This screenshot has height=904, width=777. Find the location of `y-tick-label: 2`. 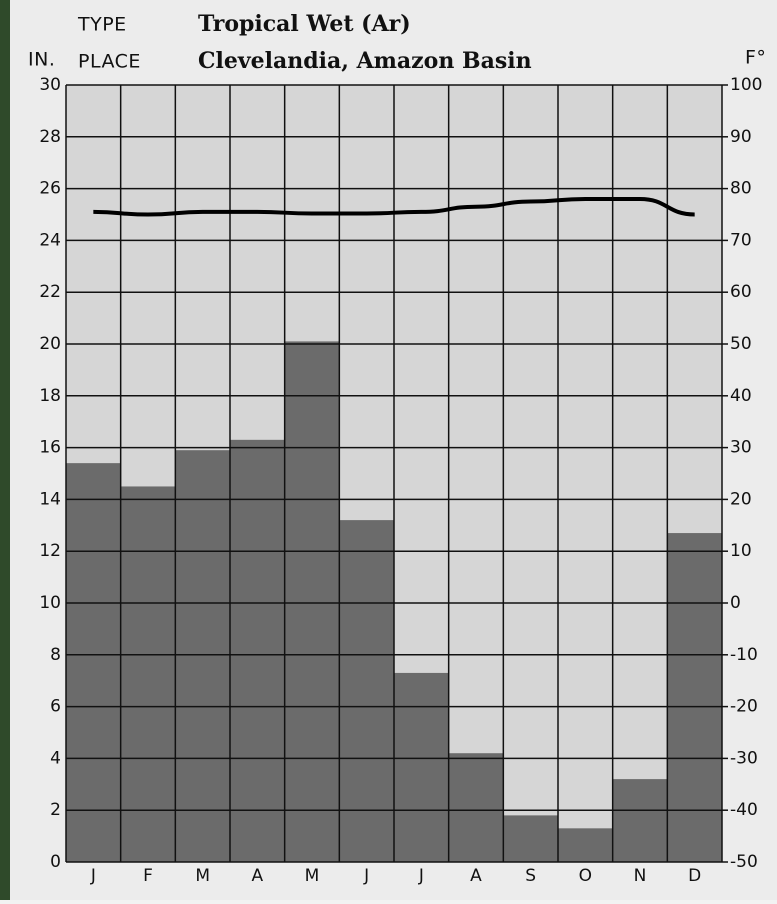

y-tick-label: 2 is located at coordinates (55, 810).